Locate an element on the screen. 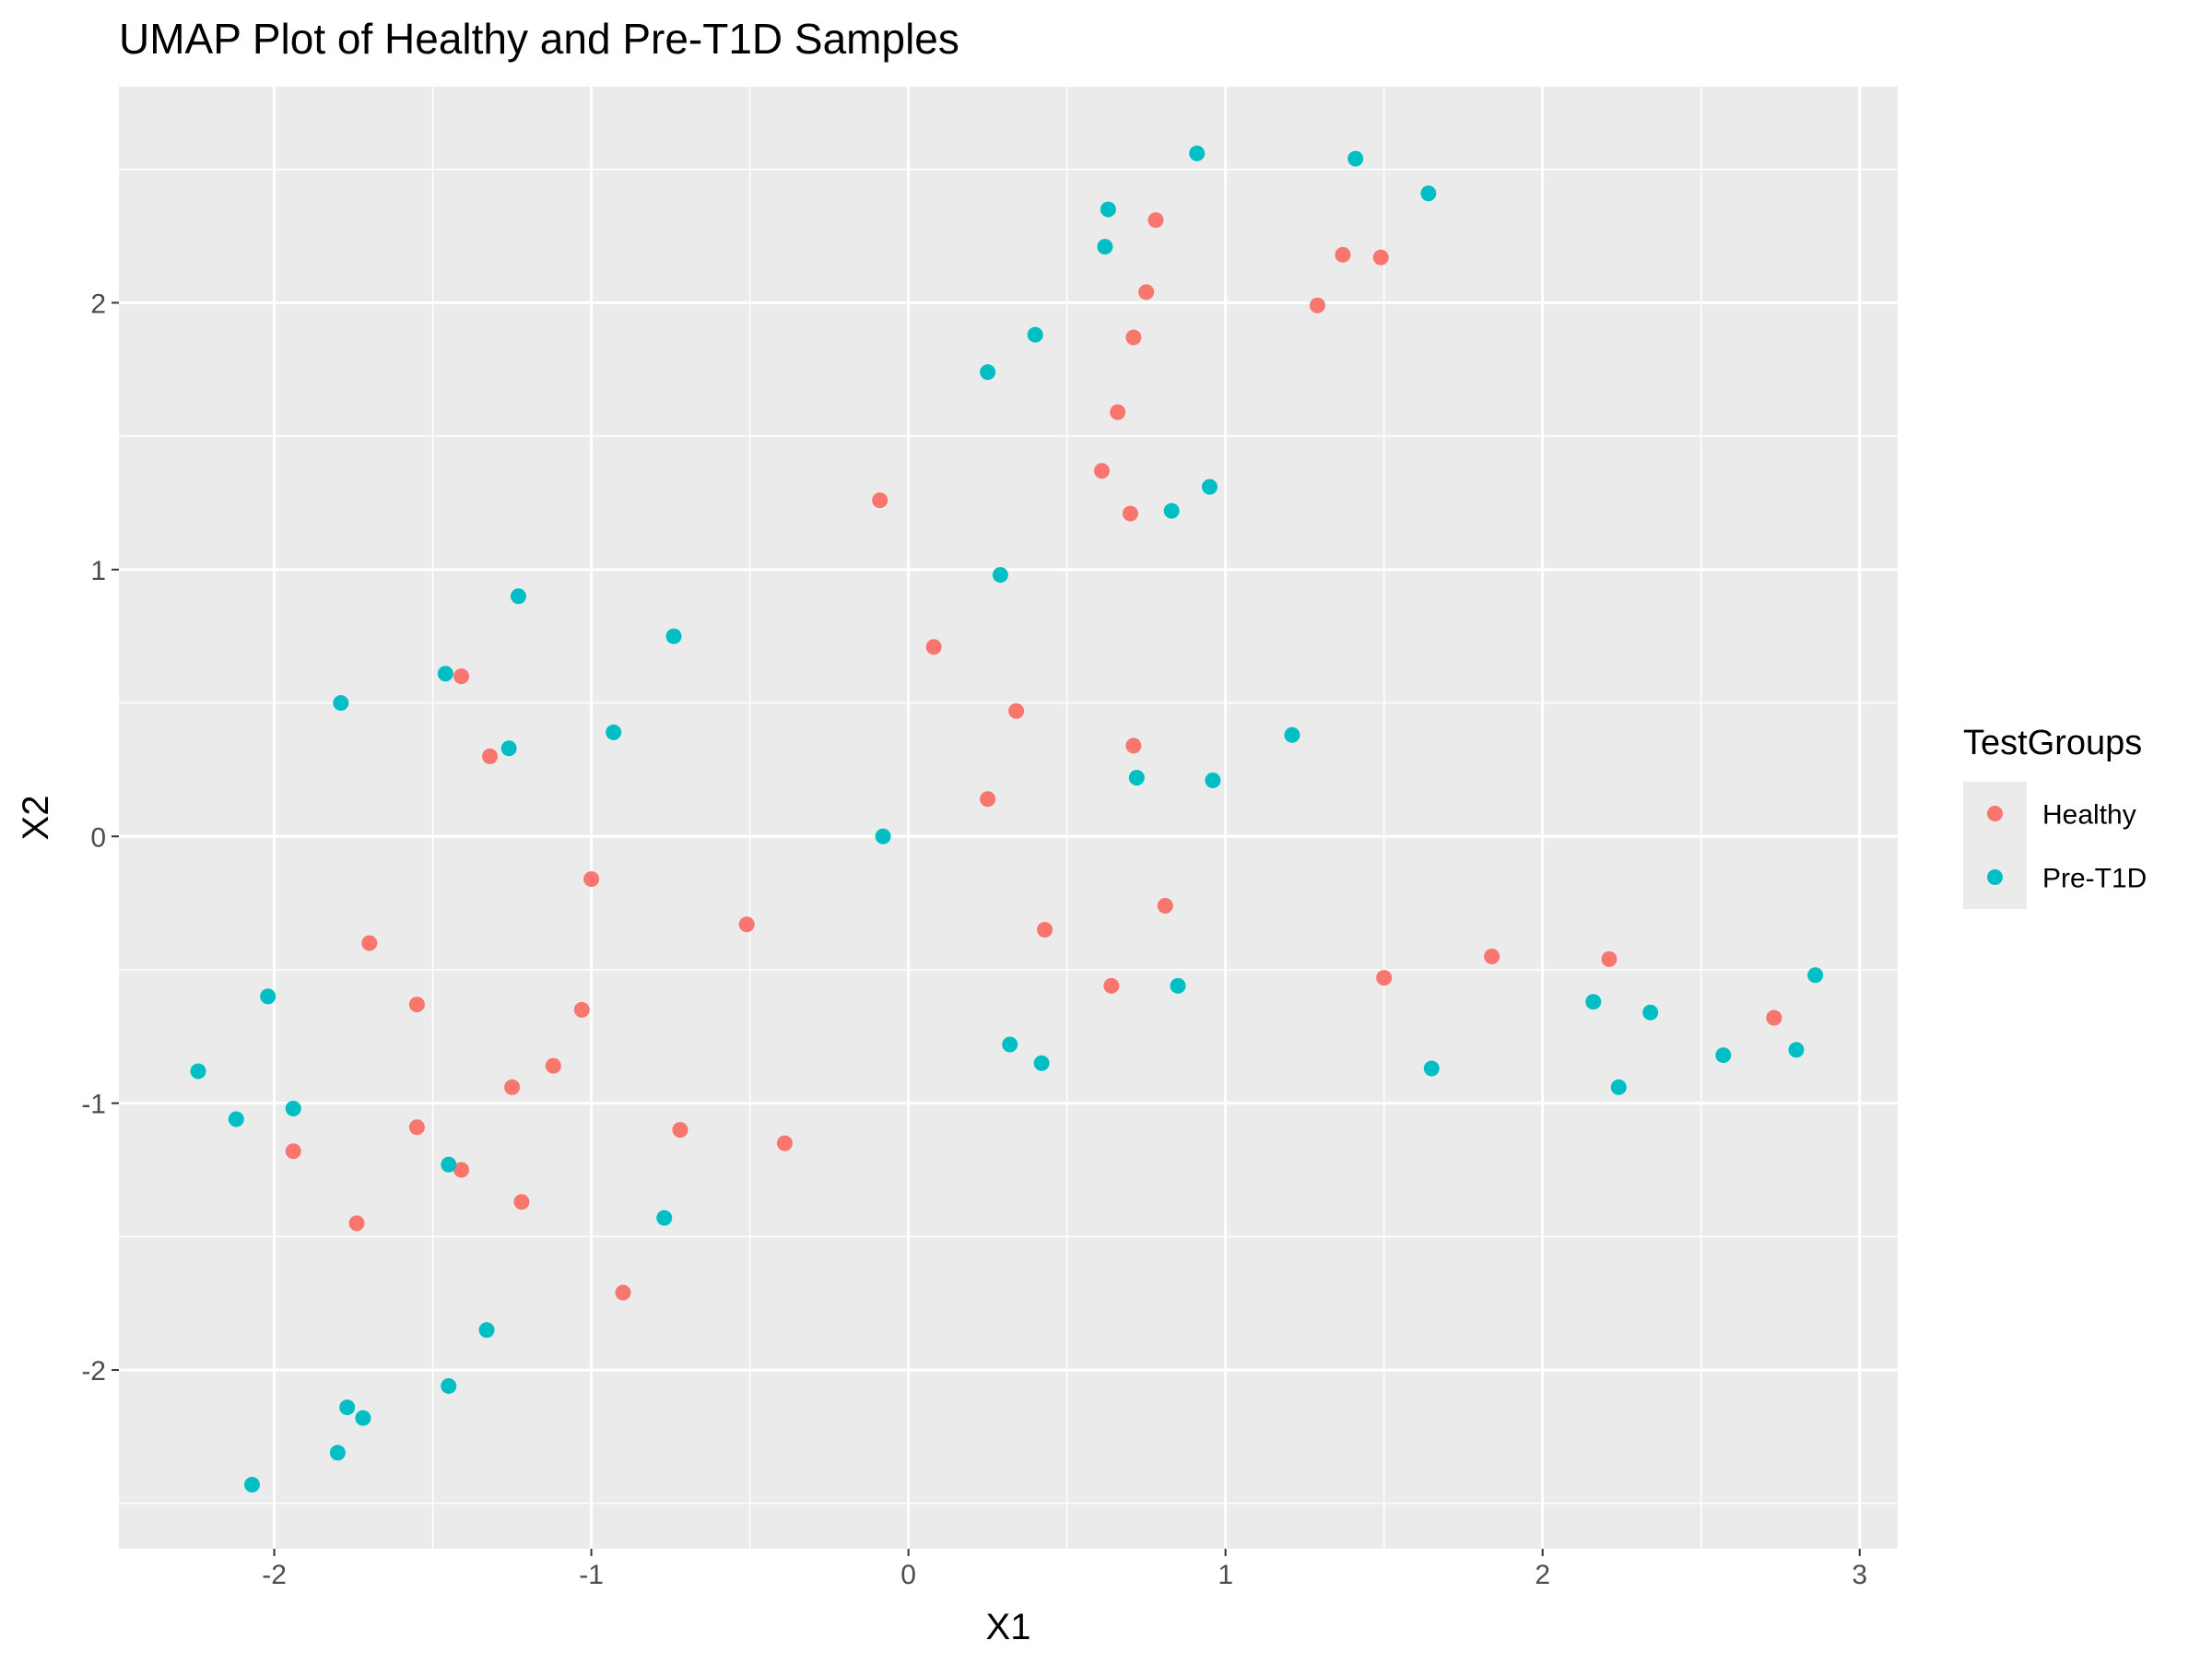 This screenshot has width=2212, height=1664. x-tick-label: 3 is located at coordinates (1859, 1575).